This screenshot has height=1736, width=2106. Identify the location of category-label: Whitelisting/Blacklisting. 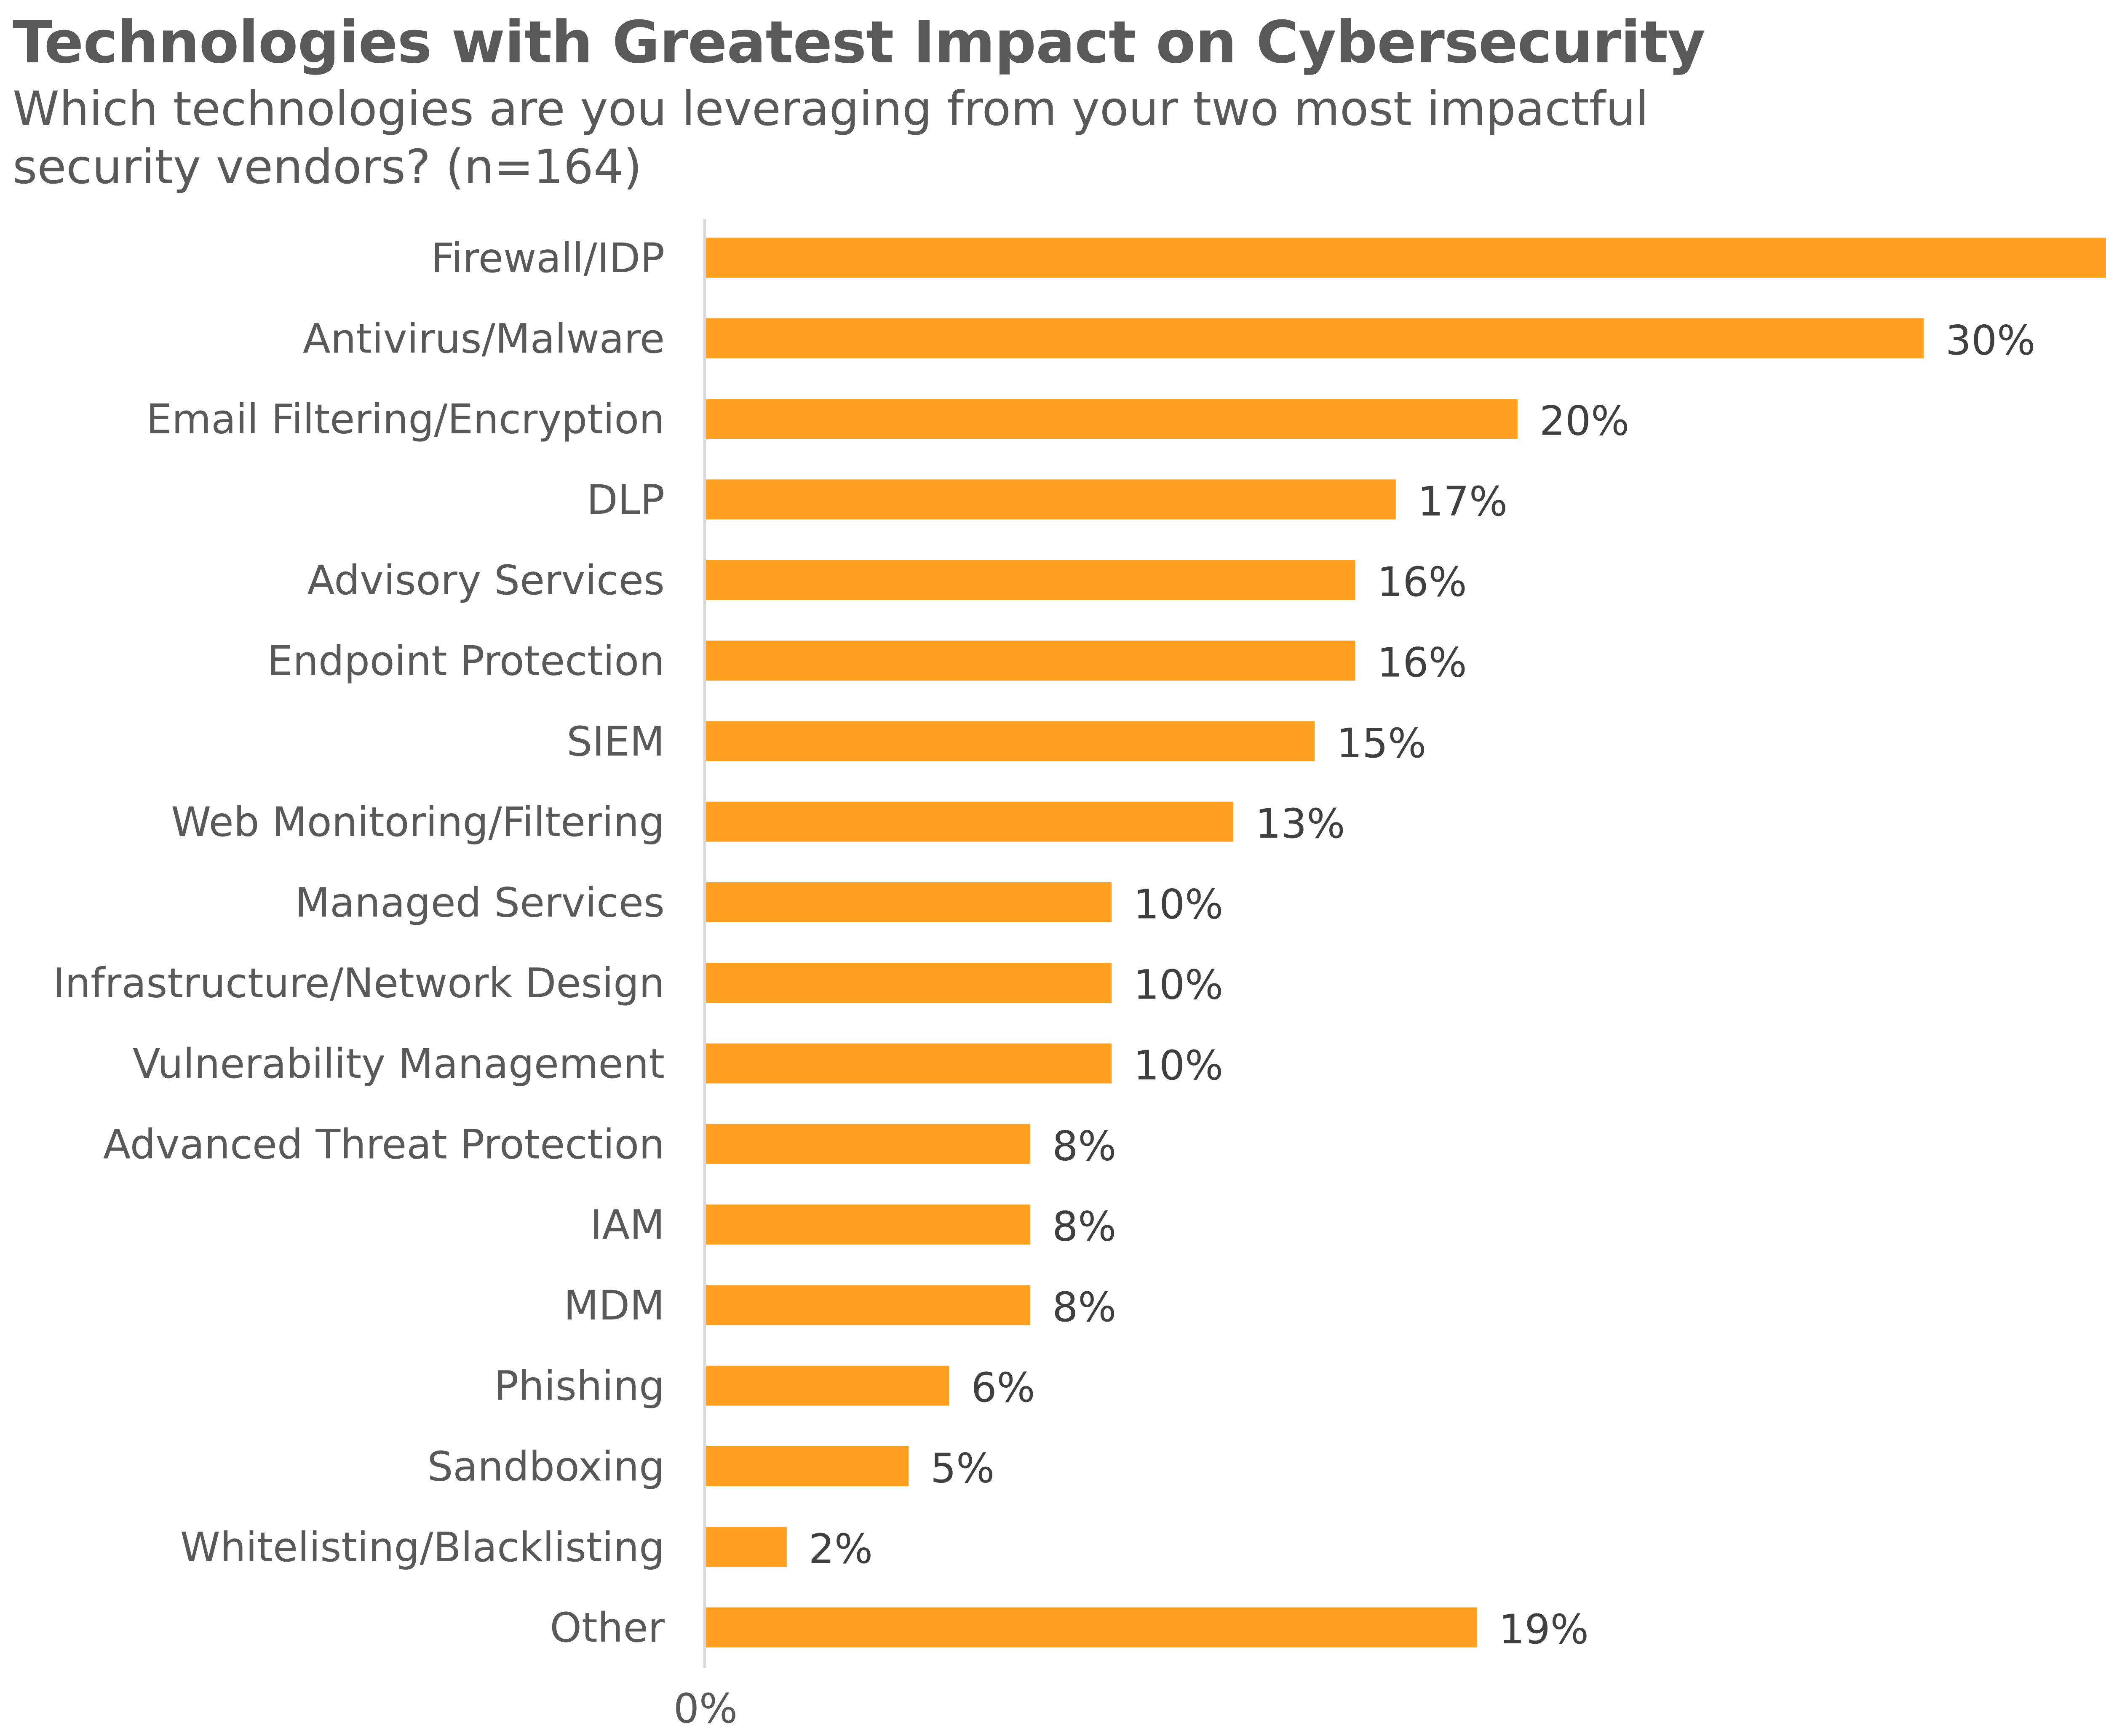
(422, 1547).